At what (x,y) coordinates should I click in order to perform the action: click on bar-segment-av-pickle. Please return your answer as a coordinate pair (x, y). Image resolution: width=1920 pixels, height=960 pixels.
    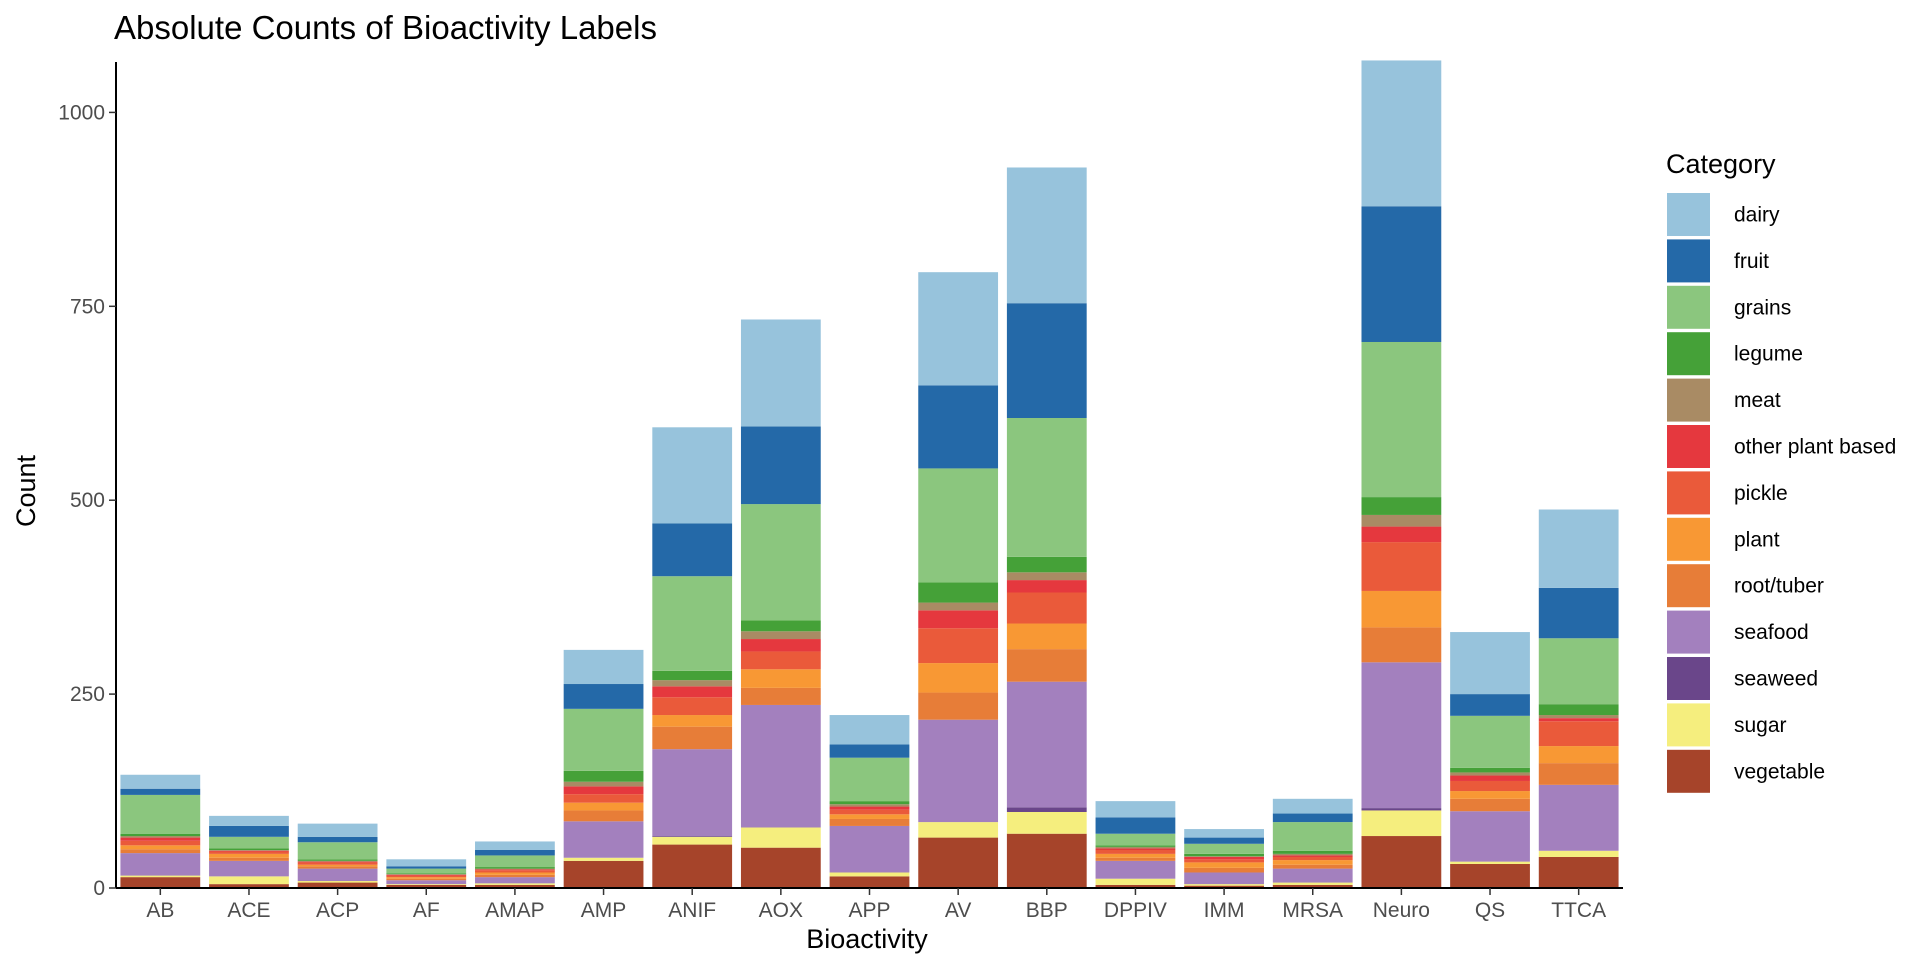
    Looking at the image, I should click on (958, 646).